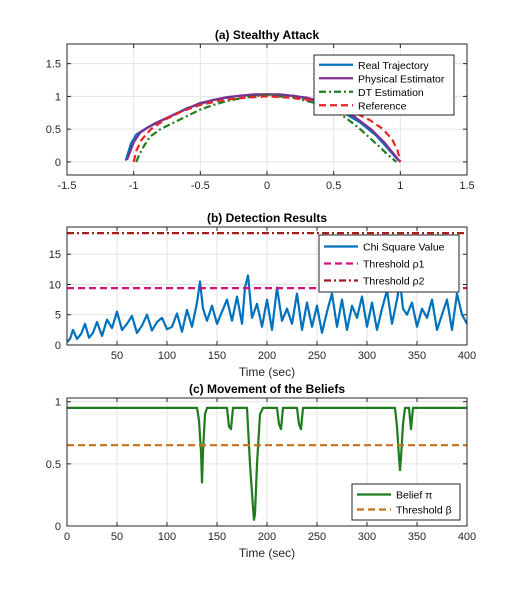  Describe the element at coordinates (394, 265) in the screenshot. I see `legend-label: Threshold ρ1` at that location.